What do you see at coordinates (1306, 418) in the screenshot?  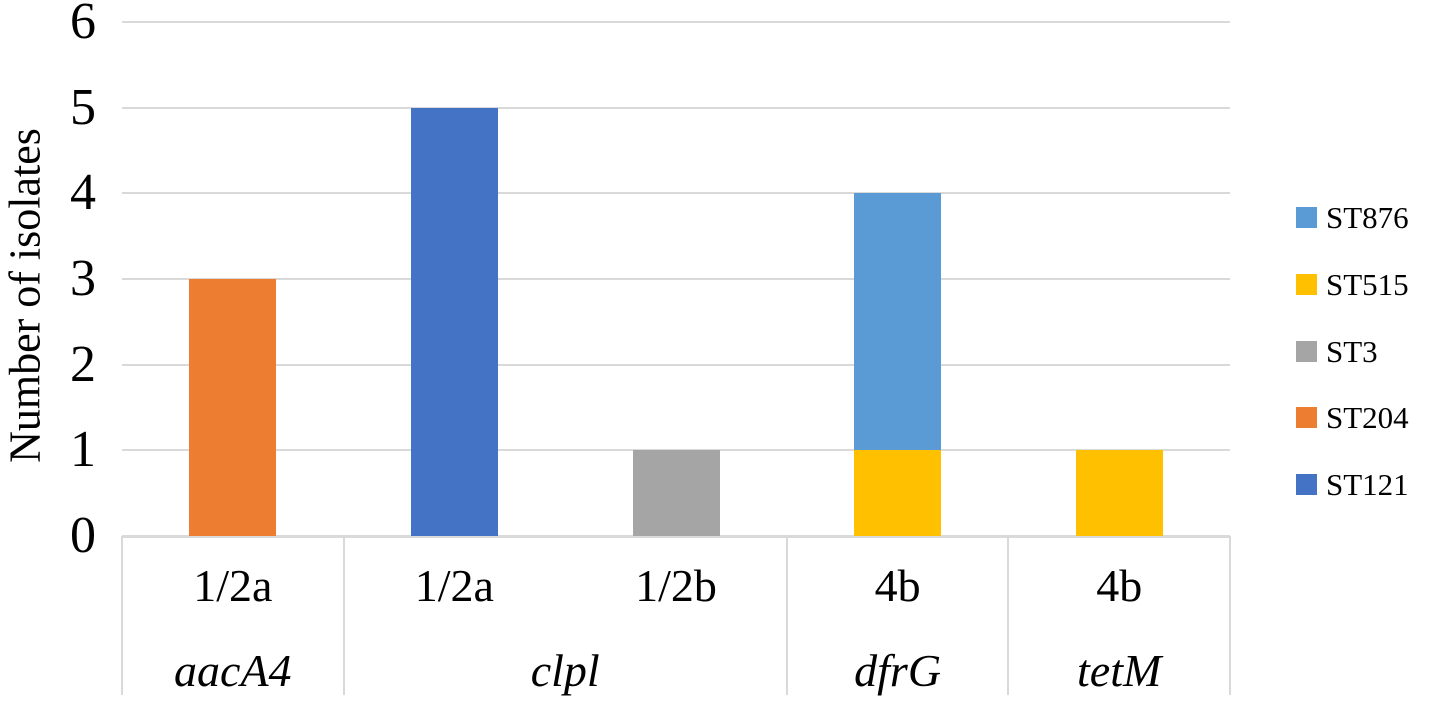 I see `legend-swatch-ST204` at bounding box center [1306, 418].